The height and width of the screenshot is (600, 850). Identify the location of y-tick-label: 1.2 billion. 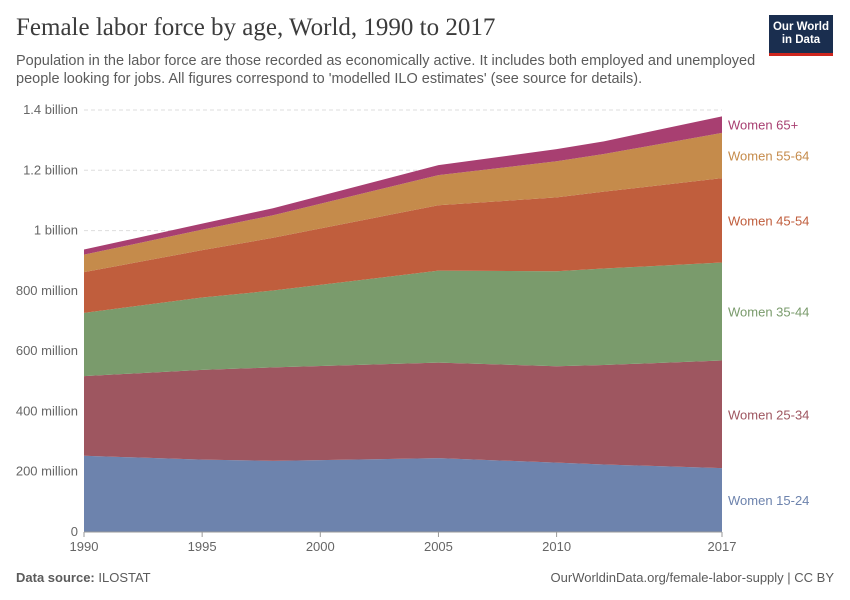
(50, 169).